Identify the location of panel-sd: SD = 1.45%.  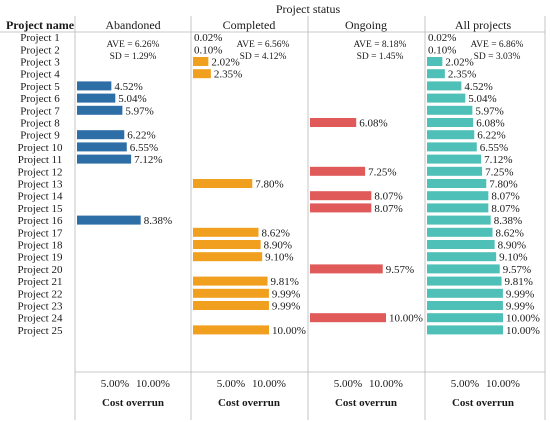
(380, 57).